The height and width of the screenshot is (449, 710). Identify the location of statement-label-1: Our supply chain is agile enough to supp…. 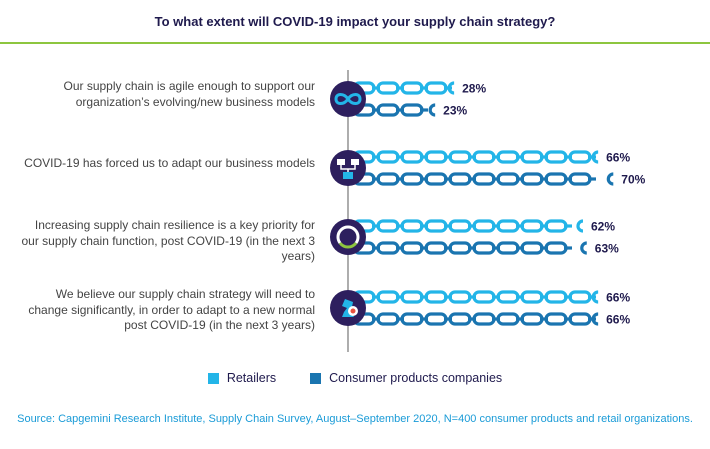
(189, 94).